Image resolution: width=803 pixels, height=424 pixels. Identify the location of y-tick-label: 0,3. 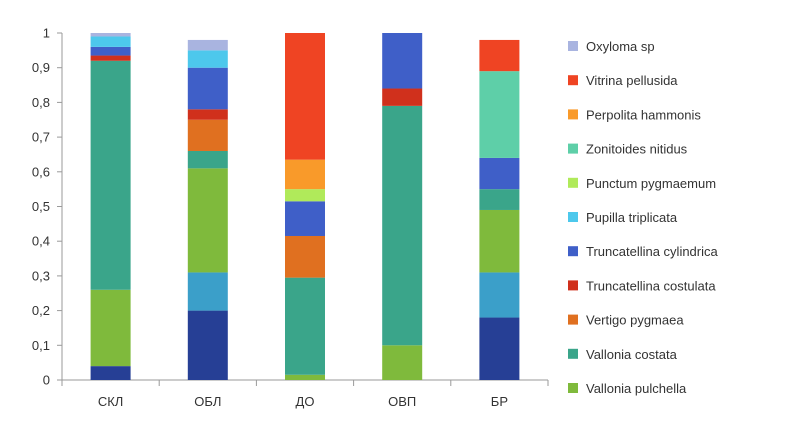
(41, 275).